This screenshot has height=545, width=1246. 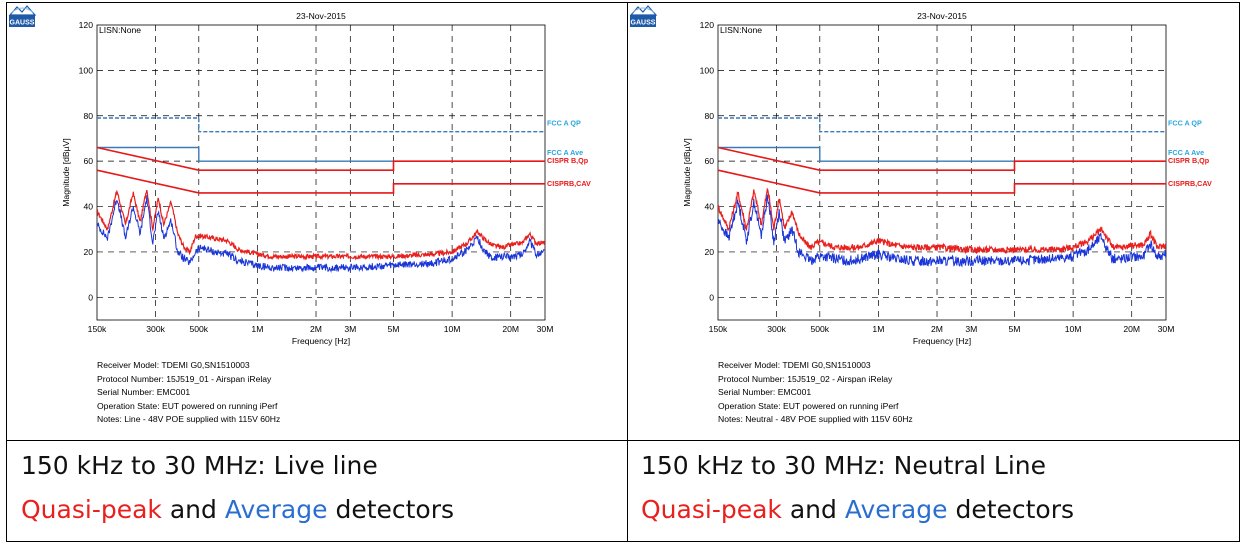 I want to click on caption-detectors-neutral: Quasi-peak and Average detectors, so click(x=857, y=509).